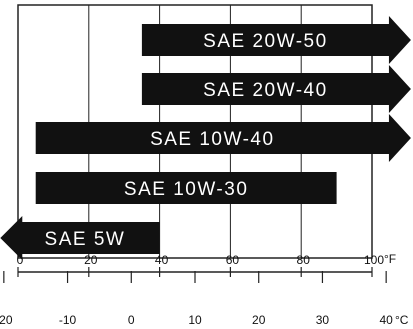  I want to click on fahrenheit-tick-label: 40, so click(162, 260).